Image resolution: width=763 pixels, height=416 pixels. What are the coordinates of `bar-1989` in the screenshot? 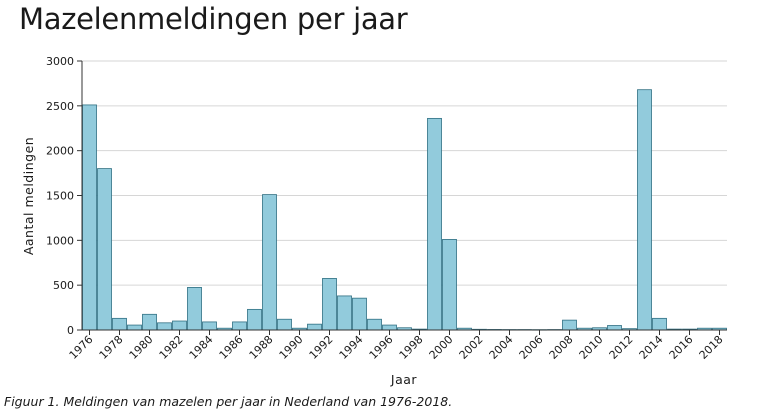 It's located at (284, 324).